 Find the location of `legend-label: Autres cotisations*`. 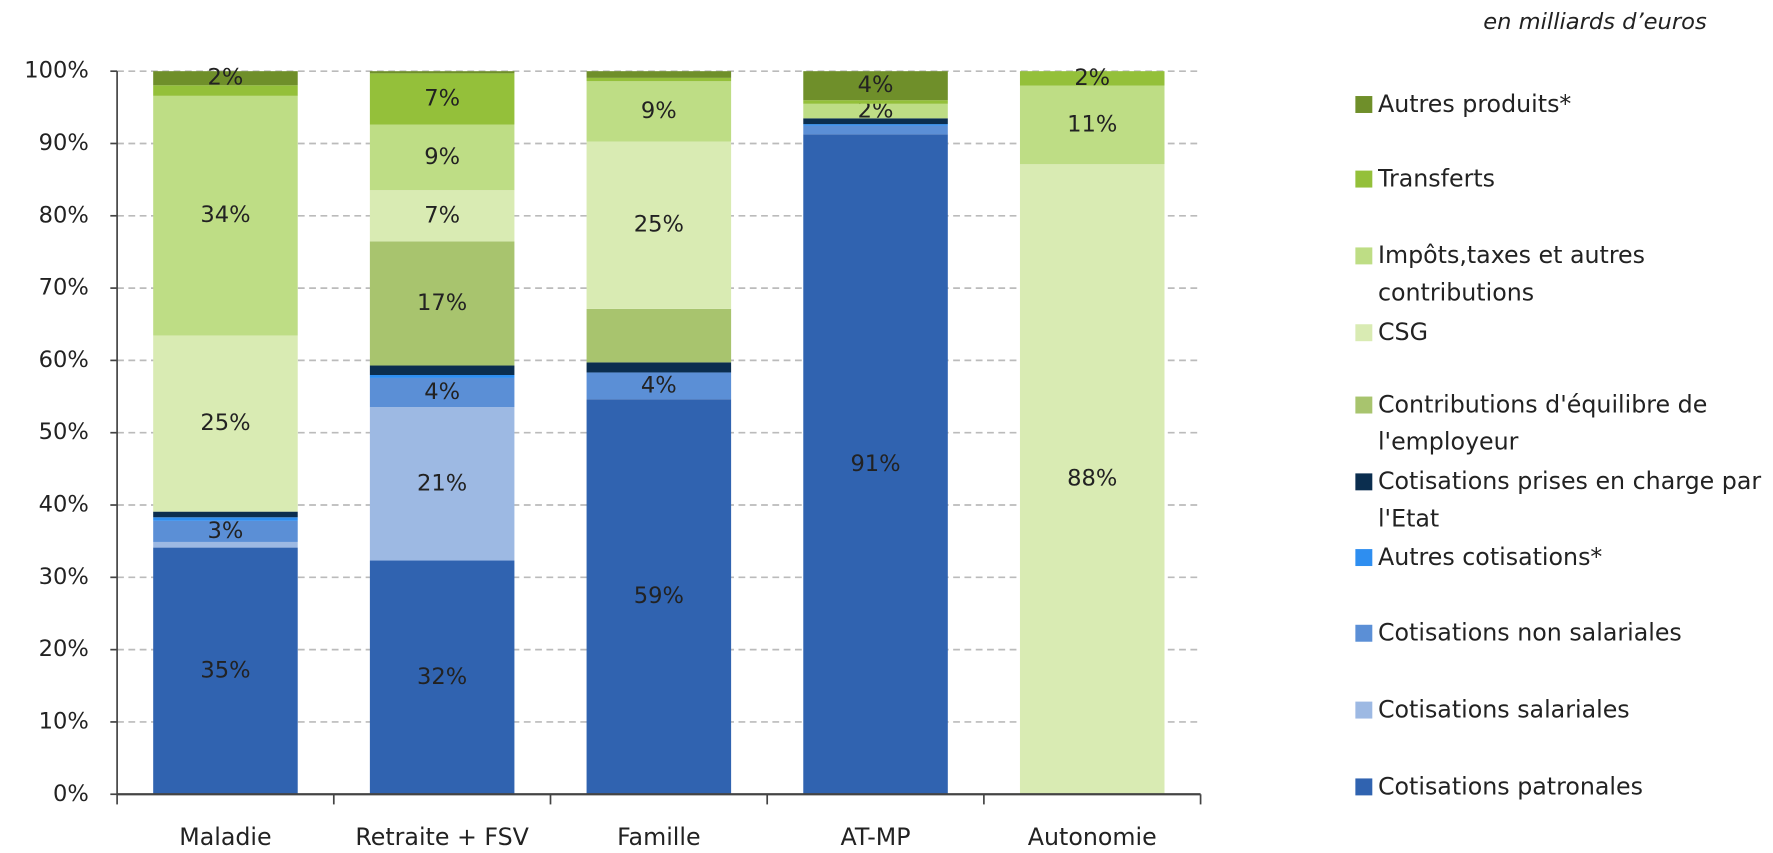

legend-label: Autres cotisations* is located at coordinates (1490, 557).